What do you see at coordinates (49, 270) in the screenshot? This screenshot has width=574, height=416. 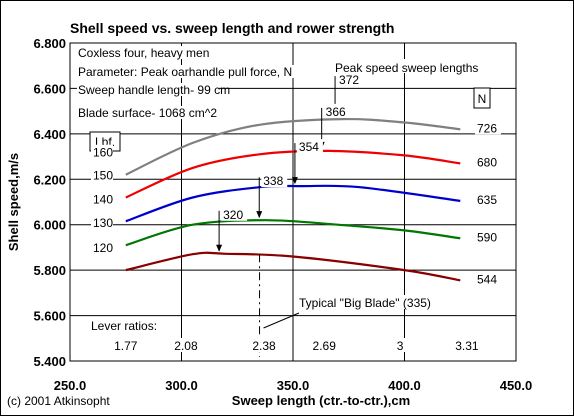 I see `y-tick-label: 5.800` at bounding box center [49, 270].